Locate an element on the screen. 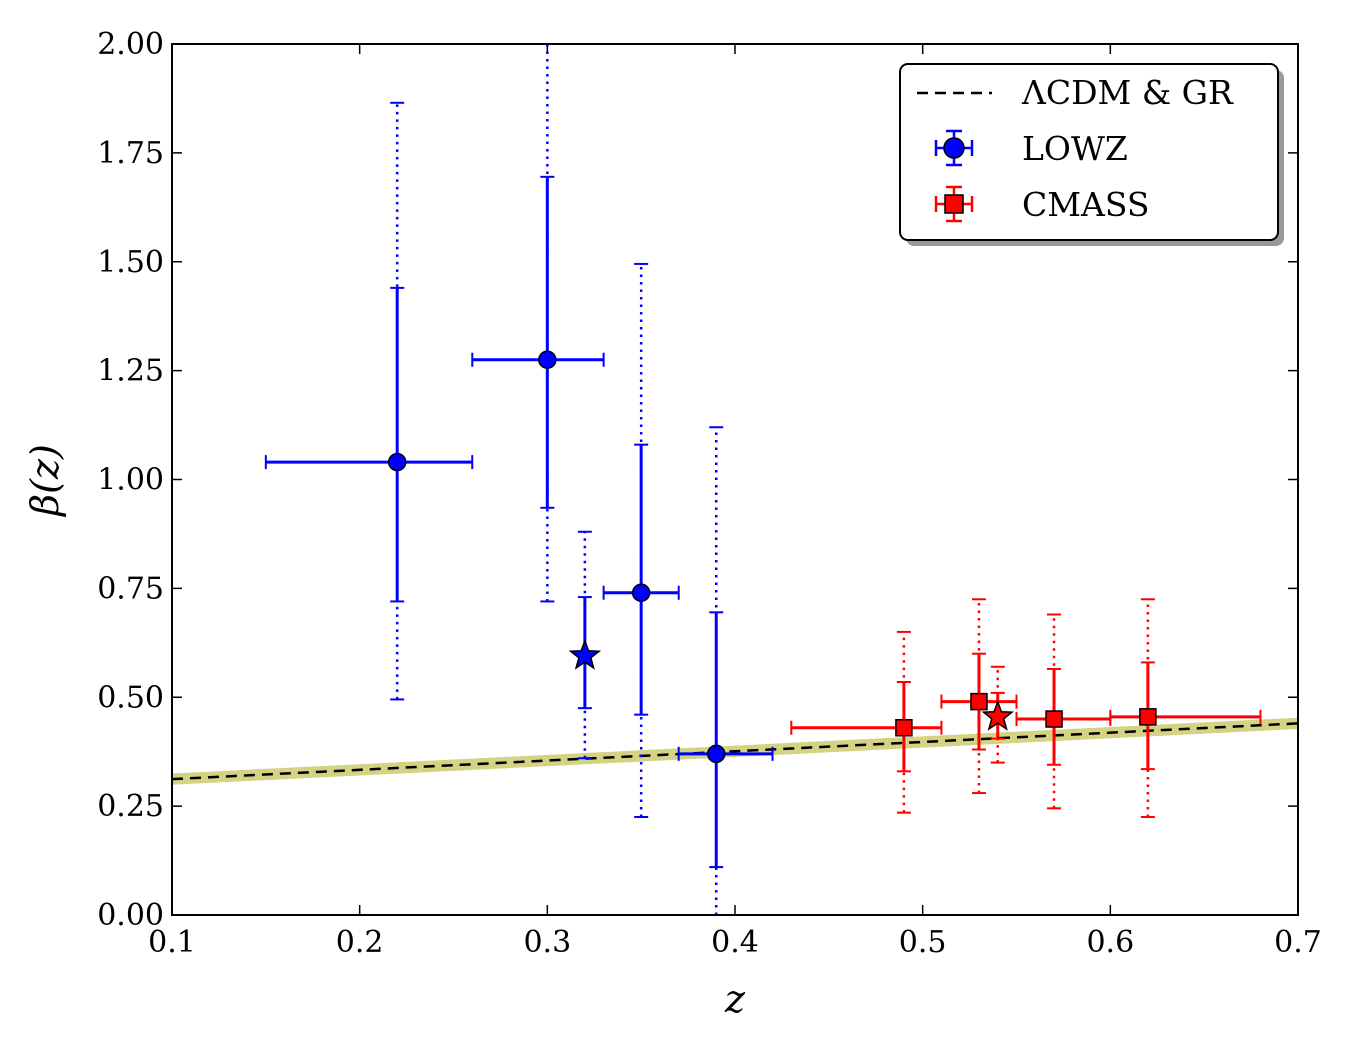  x-tick-label-3: 0.4 is located at coordinates (735, 942).